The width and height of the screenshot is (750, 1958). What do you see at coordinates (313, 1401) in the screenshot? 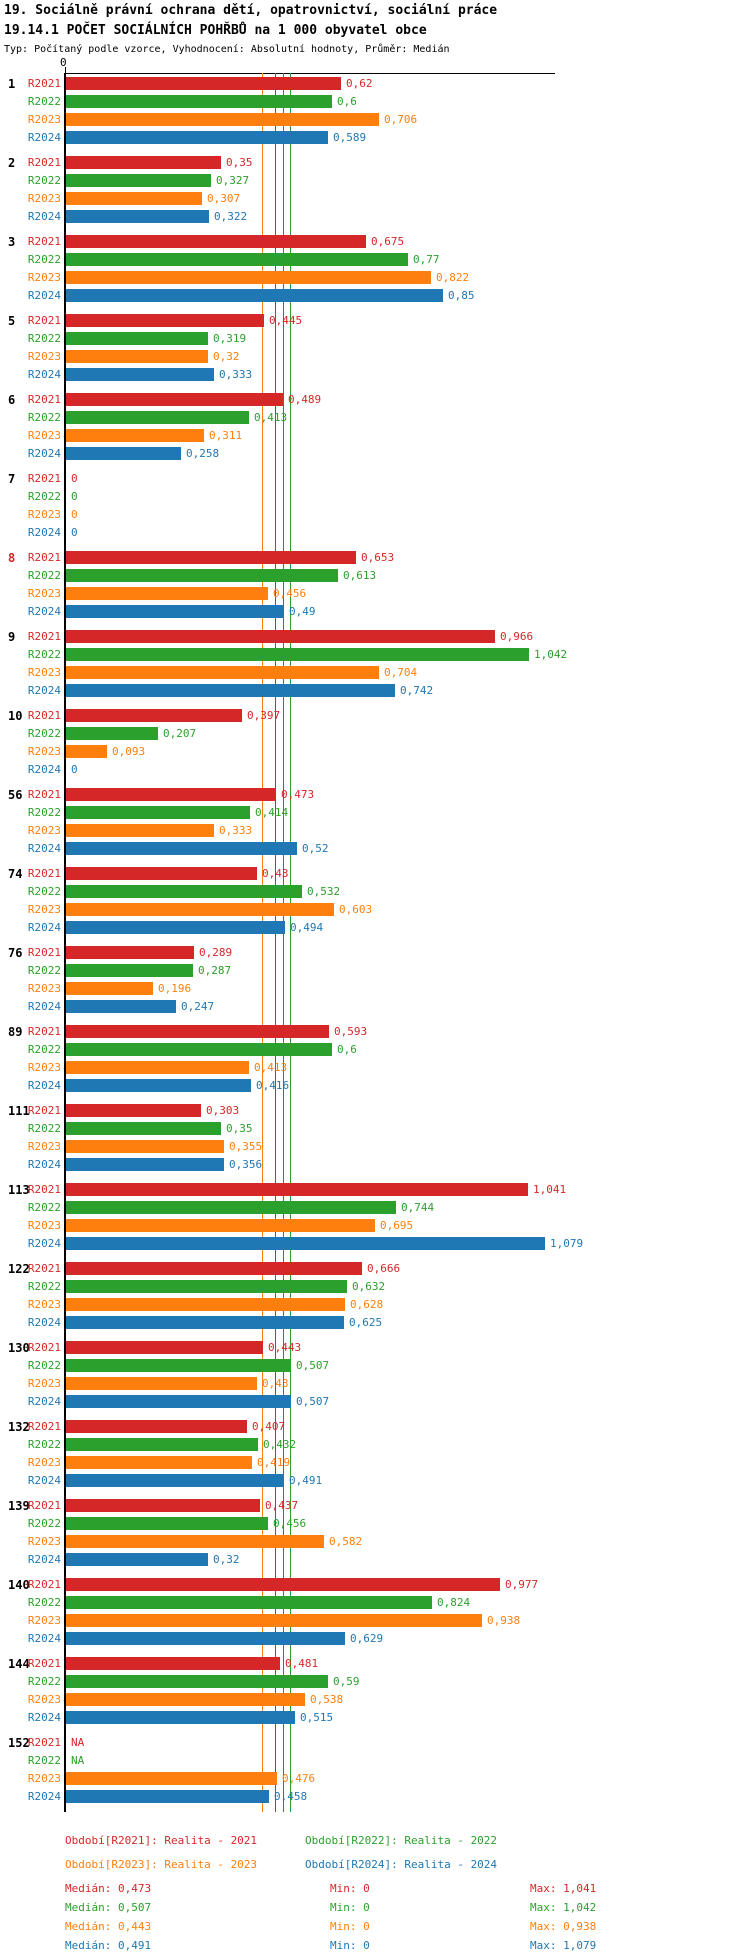
I see `value-label: 0,507` at bounding box center [313, 1401].